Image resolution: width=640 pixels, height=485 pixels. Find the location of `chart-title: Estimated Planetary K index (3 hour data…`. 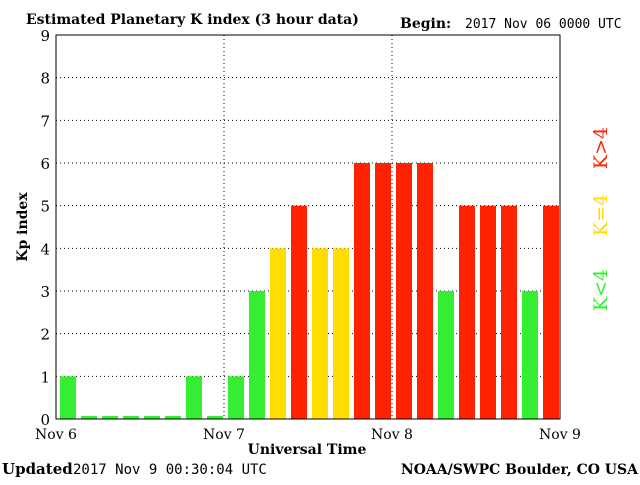

chart-title: Estimated Planetary K index (3 hour data… is located at coordinates (192, 20).